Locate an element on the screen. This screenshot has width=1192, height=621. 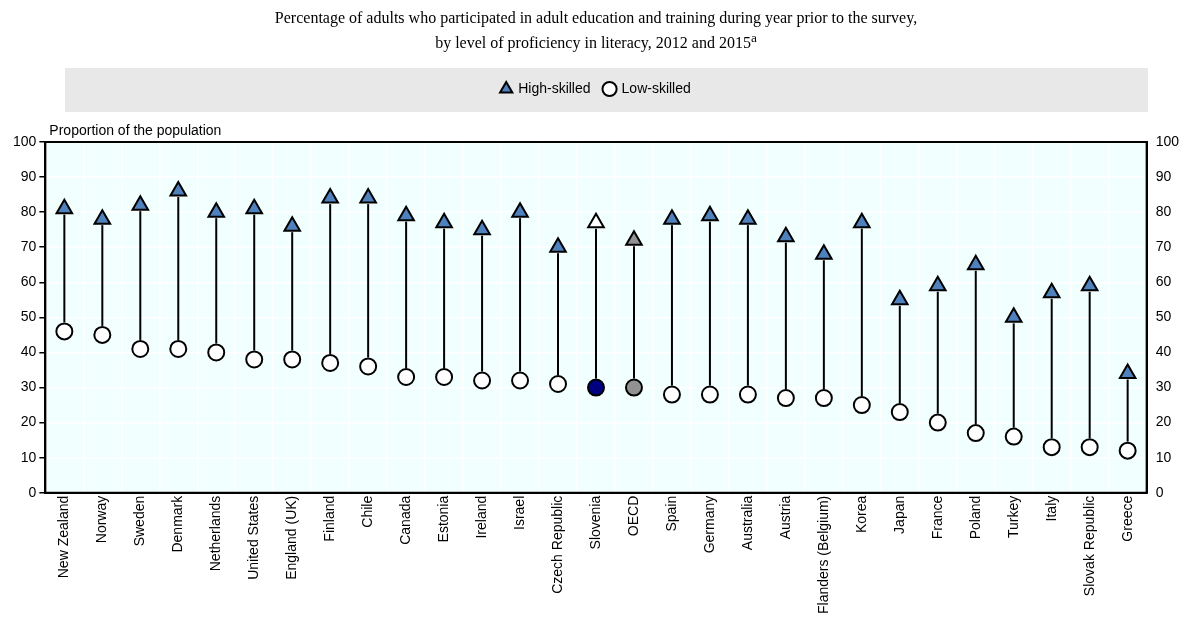
y-tick-label: 20 is located at coordinates (28, 421).